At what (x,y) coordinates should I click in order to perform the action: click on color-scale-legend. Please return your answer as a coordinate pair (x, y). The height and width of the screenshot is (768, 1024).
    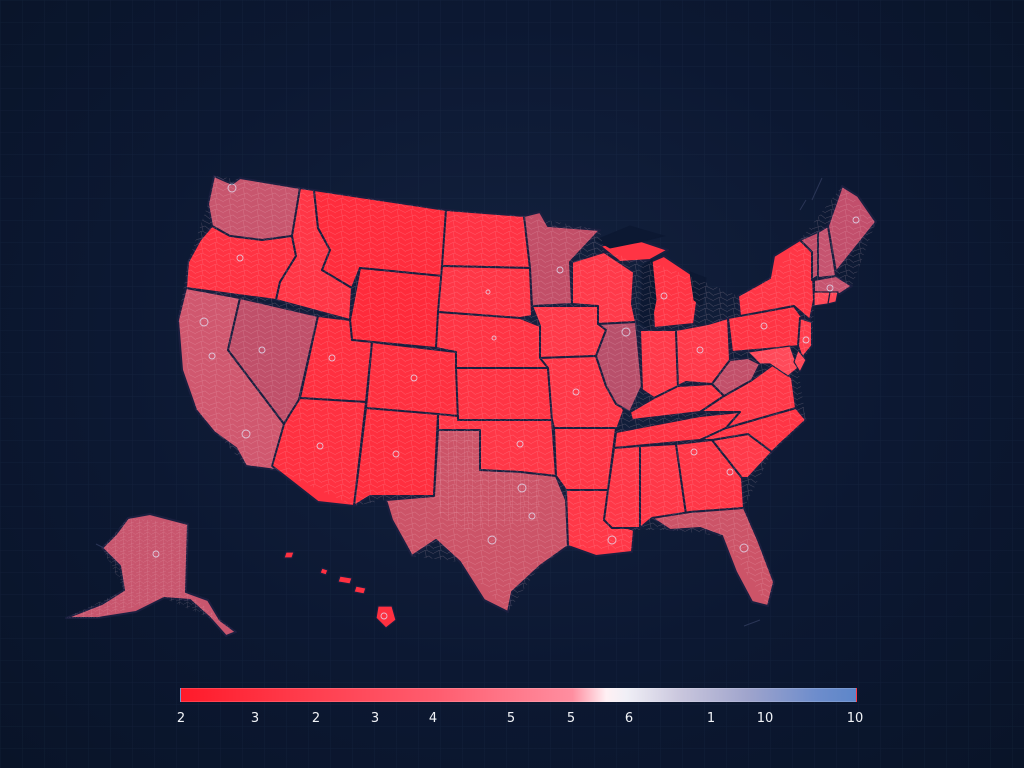
    Looking at the image, I should click on (518, 695).